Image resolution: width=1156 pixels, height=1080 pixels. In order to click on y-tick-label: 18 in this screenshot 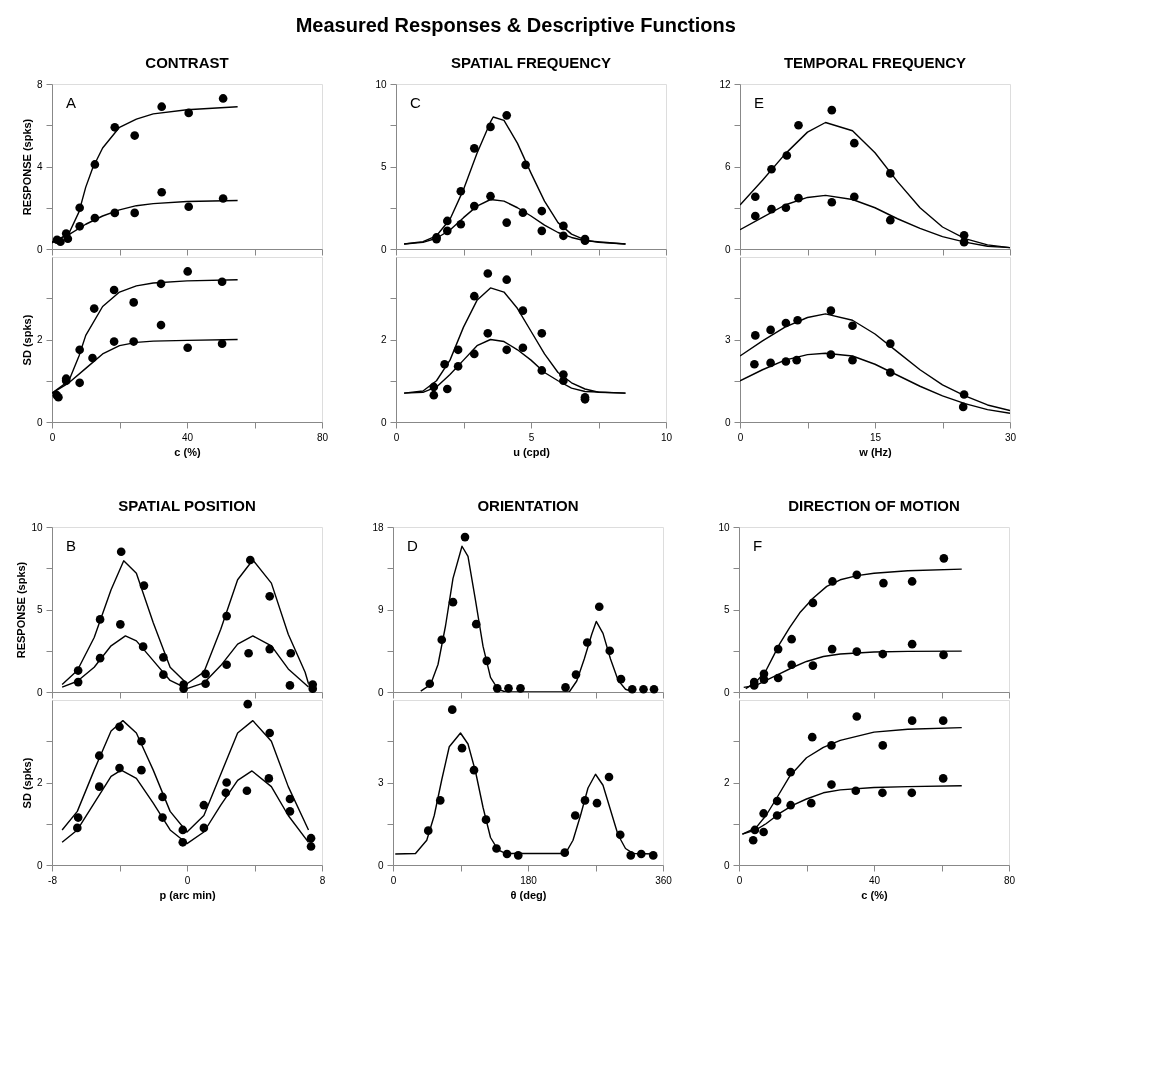, I will do `click(378, 527)`.